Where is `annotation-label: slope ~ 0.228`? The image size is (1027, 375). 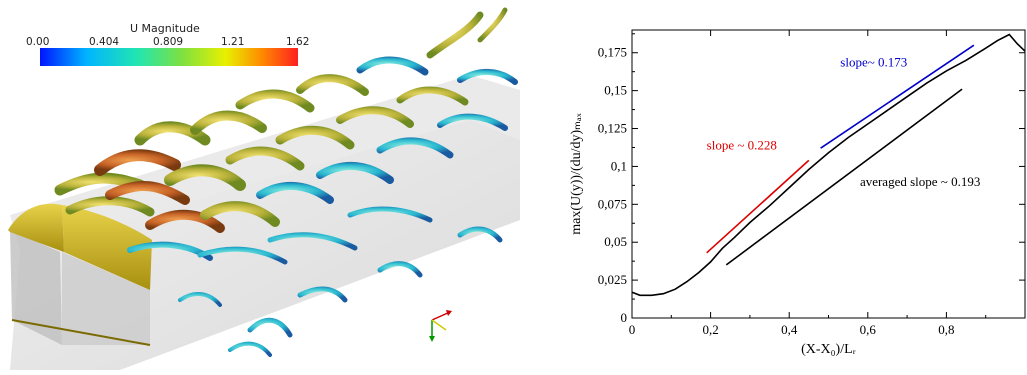 annotation-label: slope ~ 0.228 is located at coordinates (742, 145).